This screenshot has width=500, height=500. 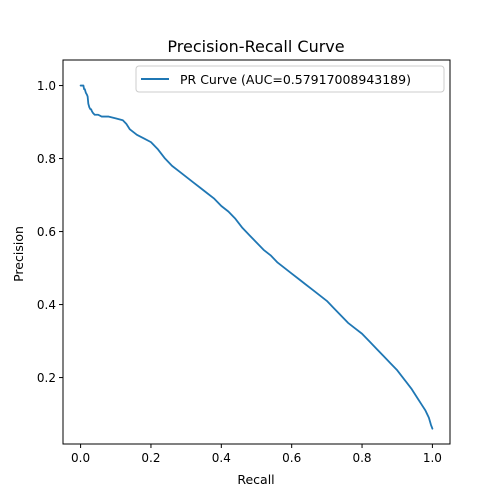 I want to click on y-axis-label: Precision, so click(x=18, y=254).